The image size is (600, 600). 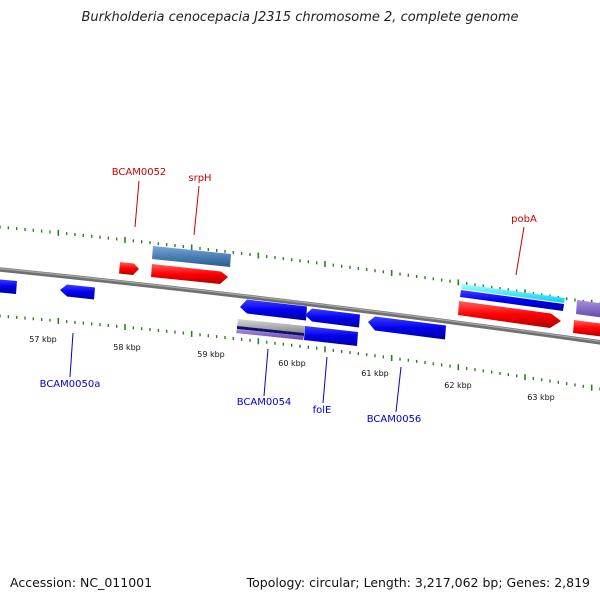 I want to click on scale-label-60kbp: 60 kbp, so click(x=292, y=363).